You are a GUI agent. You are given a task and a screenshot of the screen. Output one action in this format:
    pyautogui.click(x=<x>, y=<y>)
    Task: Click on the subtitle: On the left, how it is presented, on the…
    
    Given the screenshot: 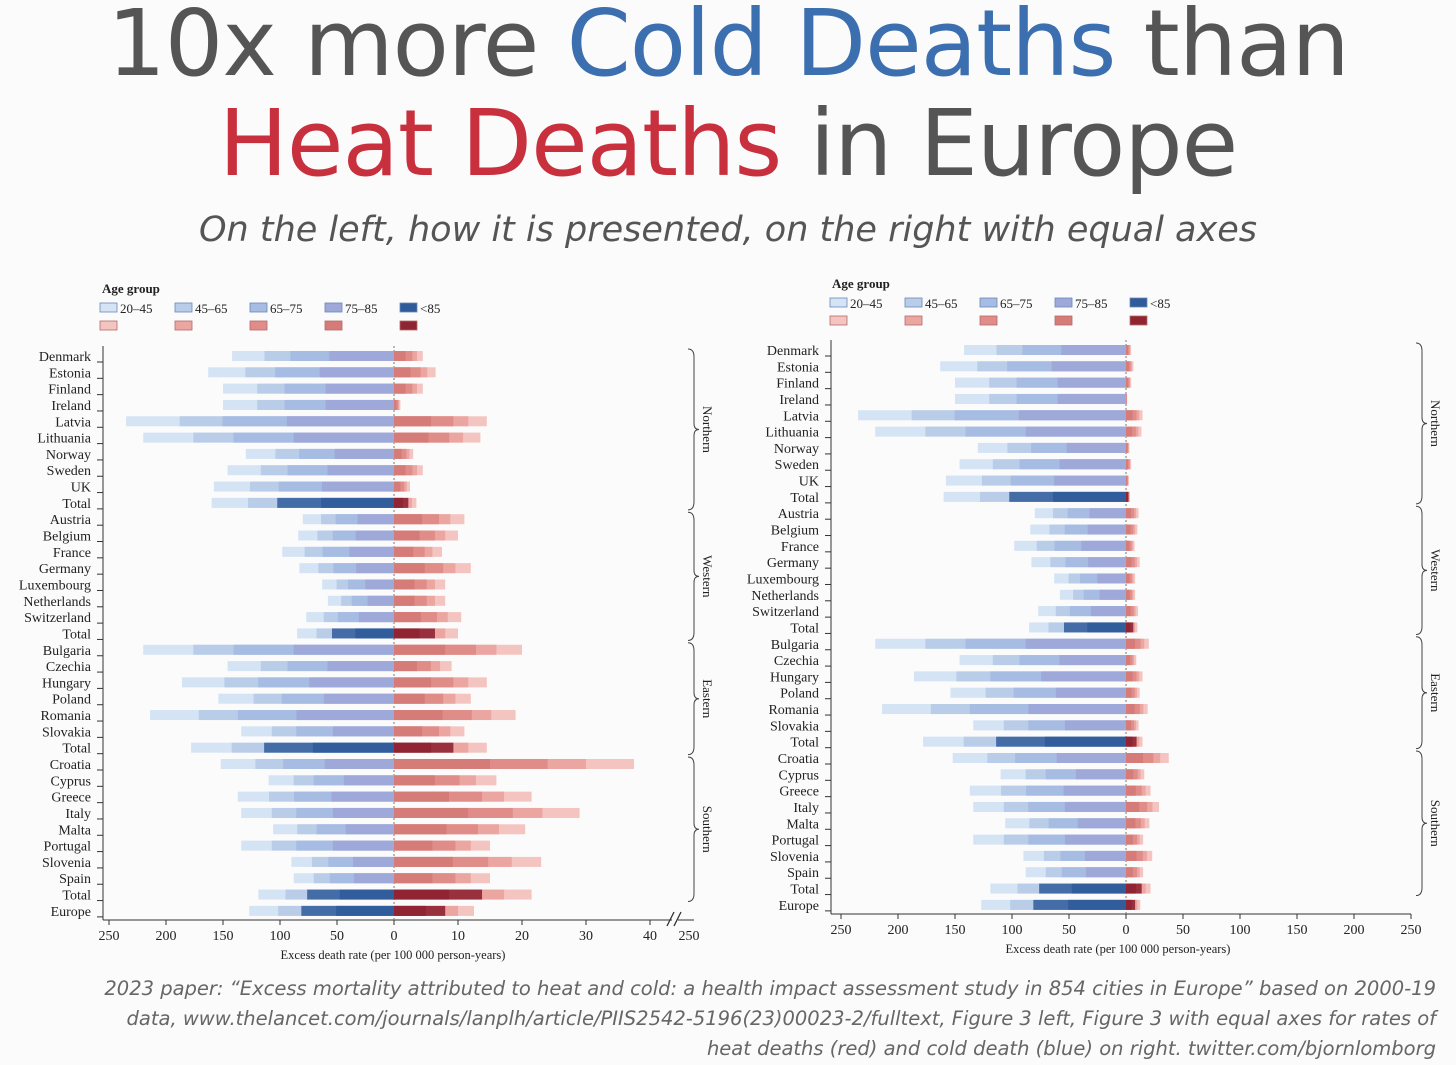 What is the action you would take?
    pyautogui.click(x=728, y=230)
    